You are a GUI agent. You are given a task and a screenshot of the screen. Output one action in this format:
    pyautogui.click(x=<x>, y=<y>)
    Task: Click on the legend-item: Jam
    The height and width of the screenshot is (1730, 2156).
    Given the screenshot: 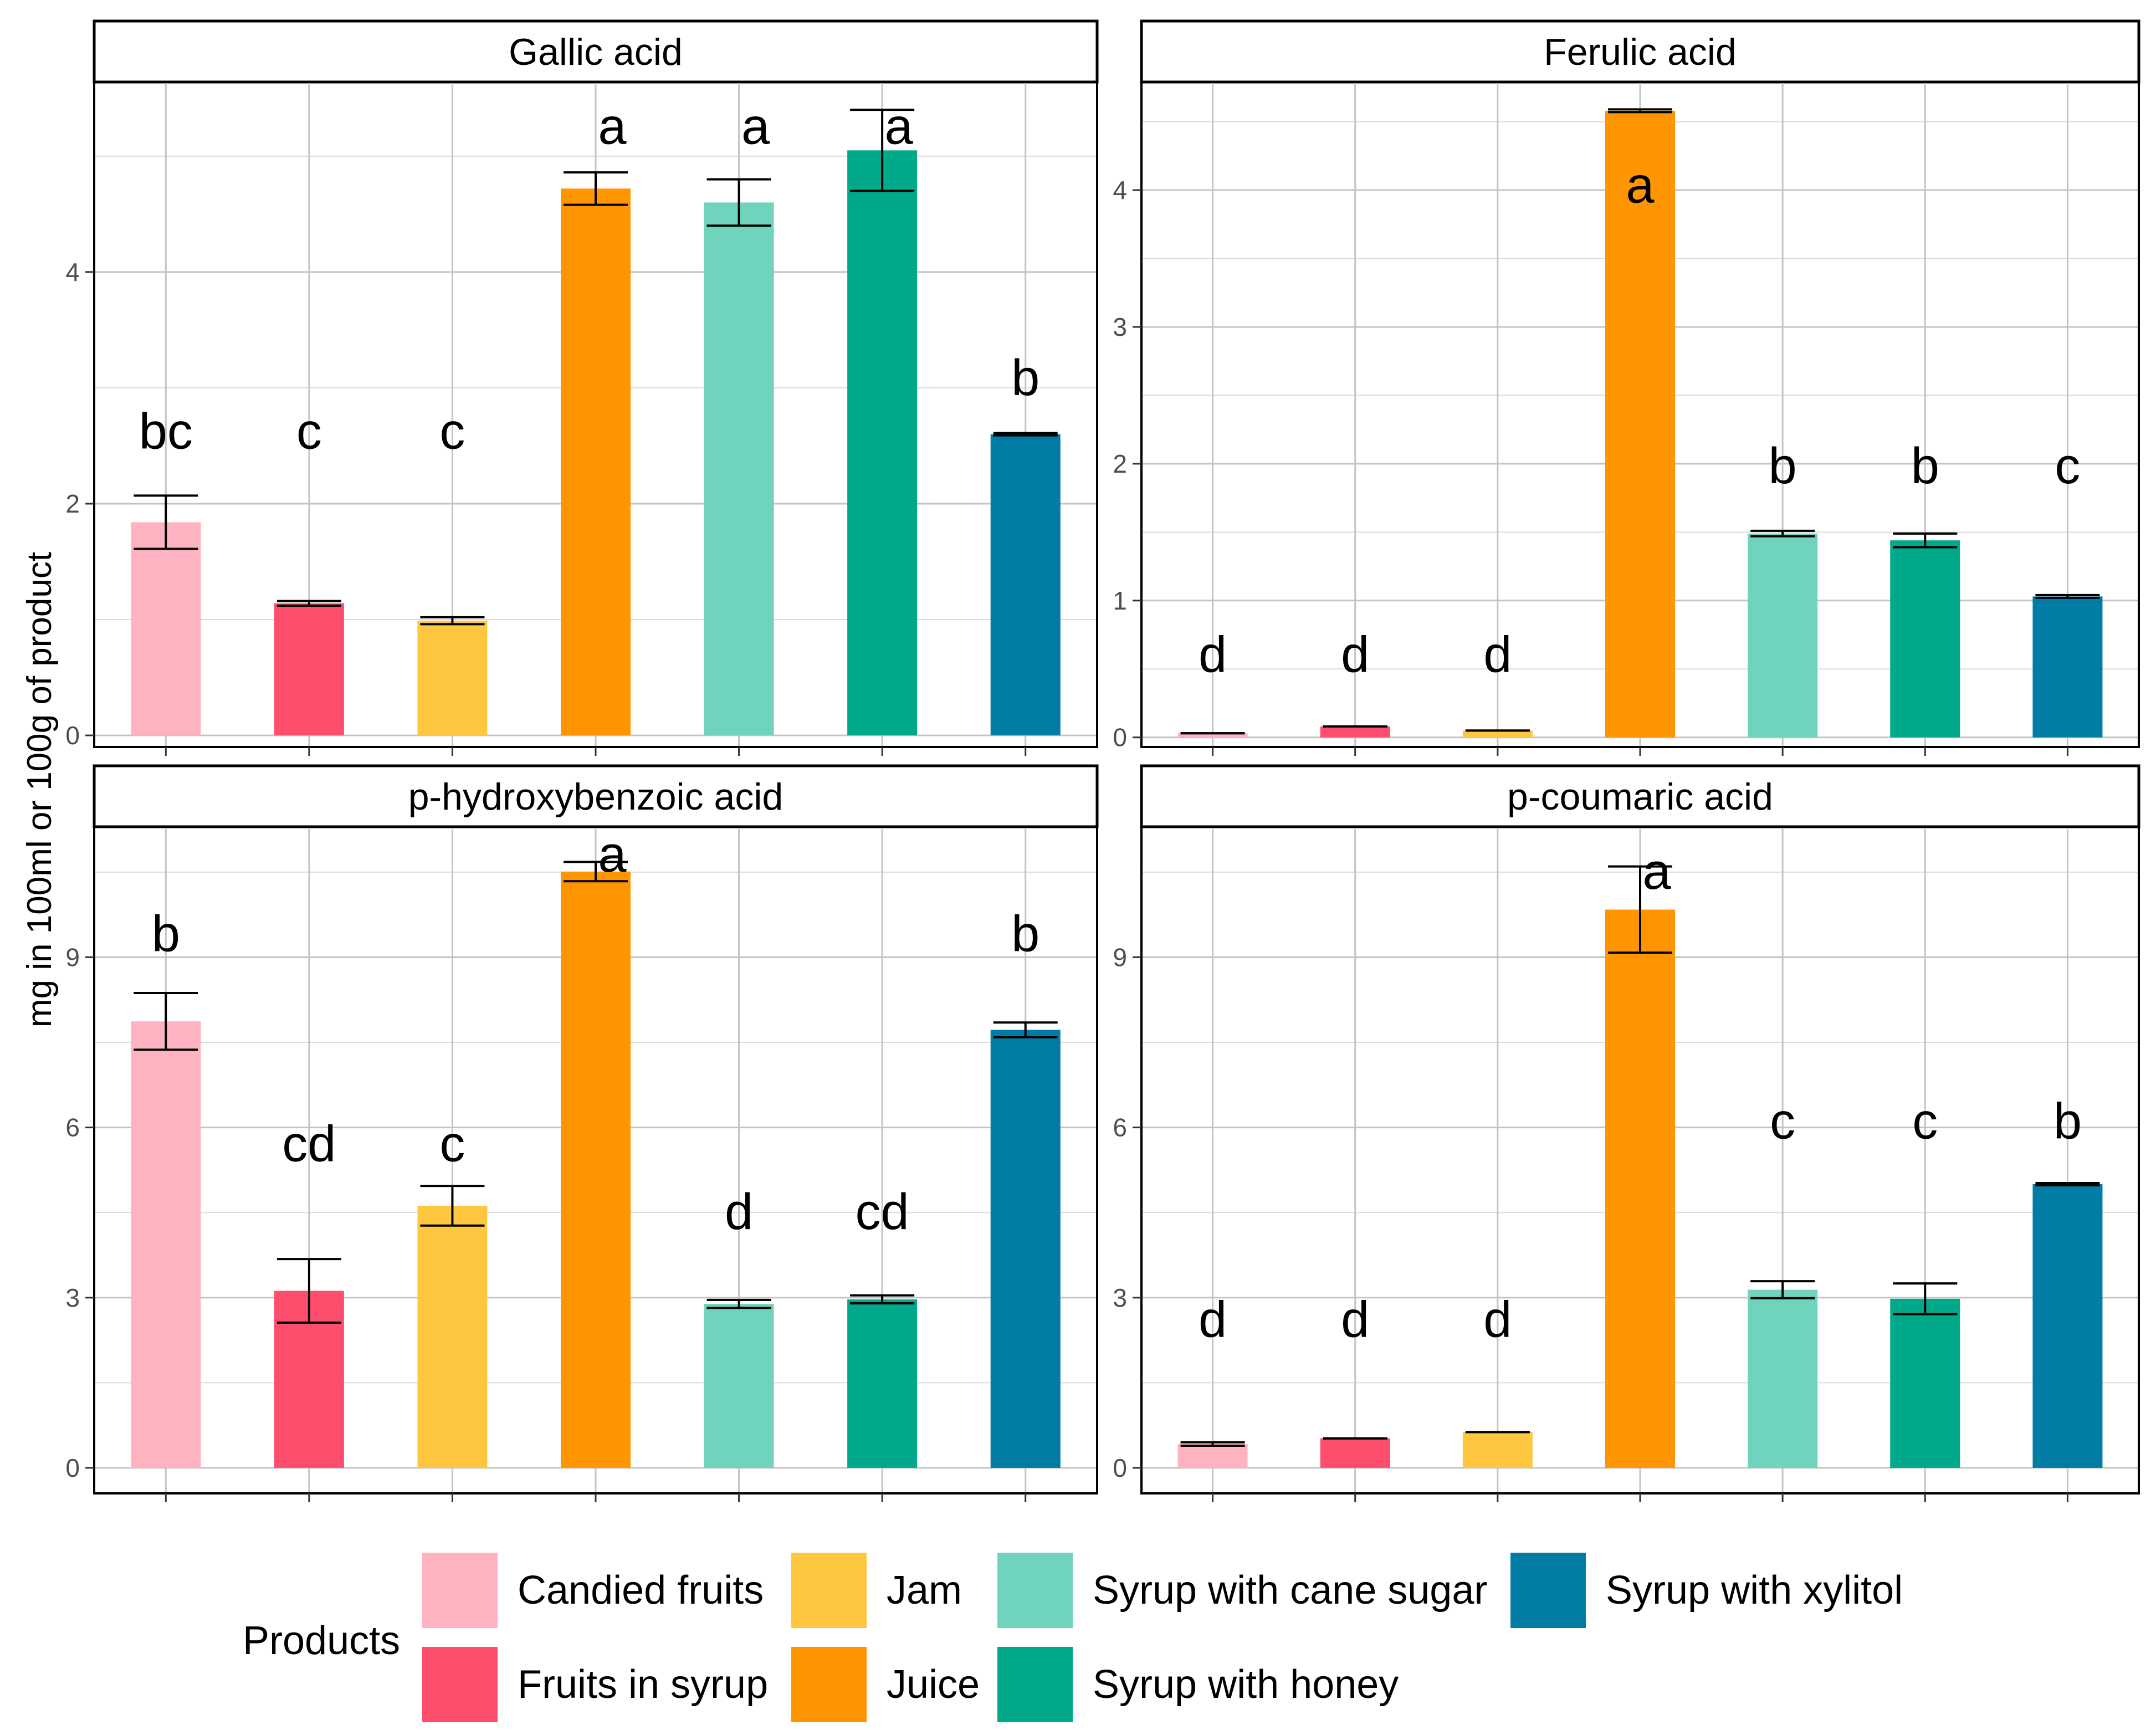 What is the action you would take?
    pyautogui.click(x=877, y=1590)
    